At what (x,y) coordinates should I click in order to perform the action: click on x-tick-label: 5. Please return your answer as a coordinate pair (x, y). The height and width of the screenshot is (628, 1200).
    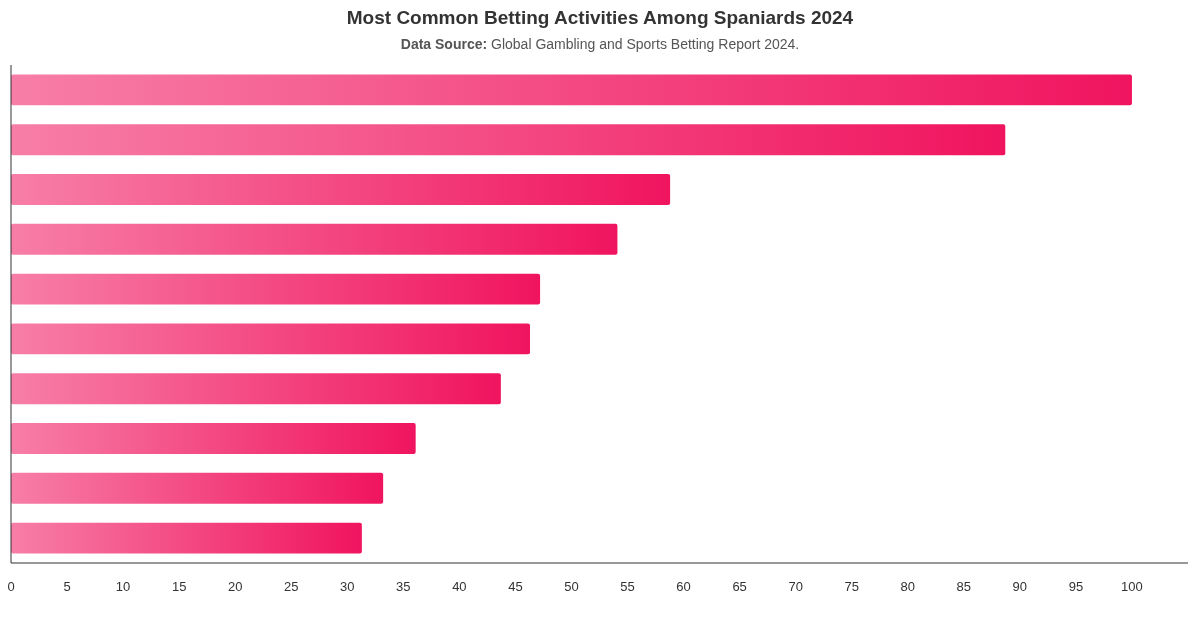
    Looking at the image, I should click on (67, 586).